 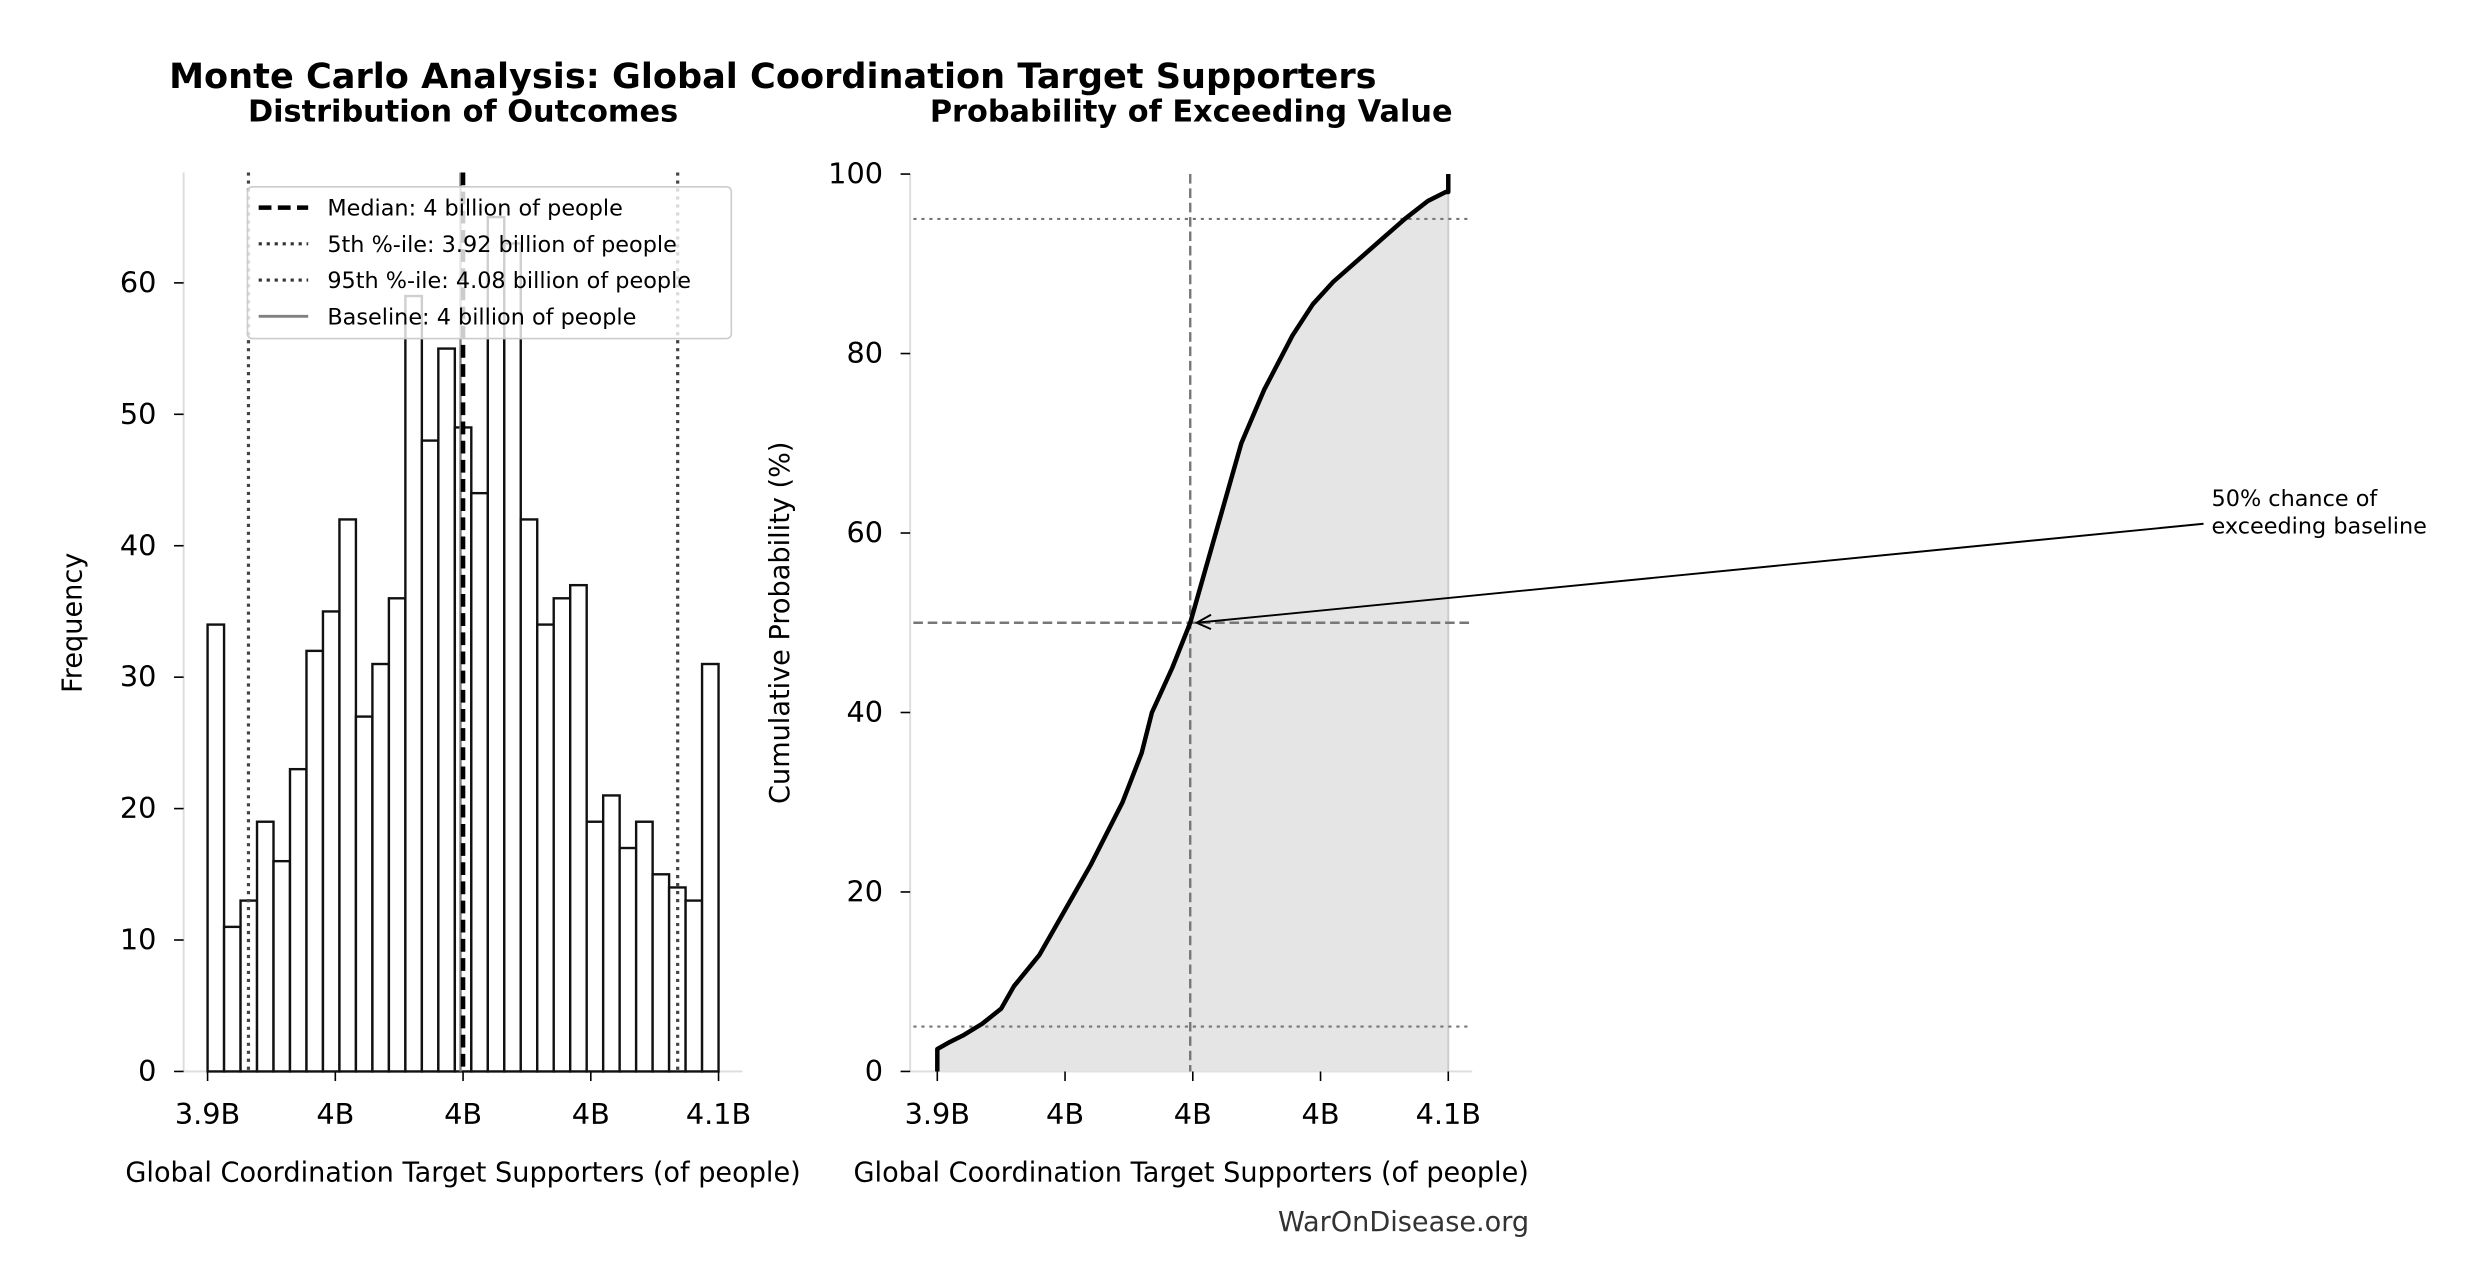 What do you see at coordinates (855, 174) in the screenshot?
I see `y-tick-label: 100` at bounding box center [855, 174].